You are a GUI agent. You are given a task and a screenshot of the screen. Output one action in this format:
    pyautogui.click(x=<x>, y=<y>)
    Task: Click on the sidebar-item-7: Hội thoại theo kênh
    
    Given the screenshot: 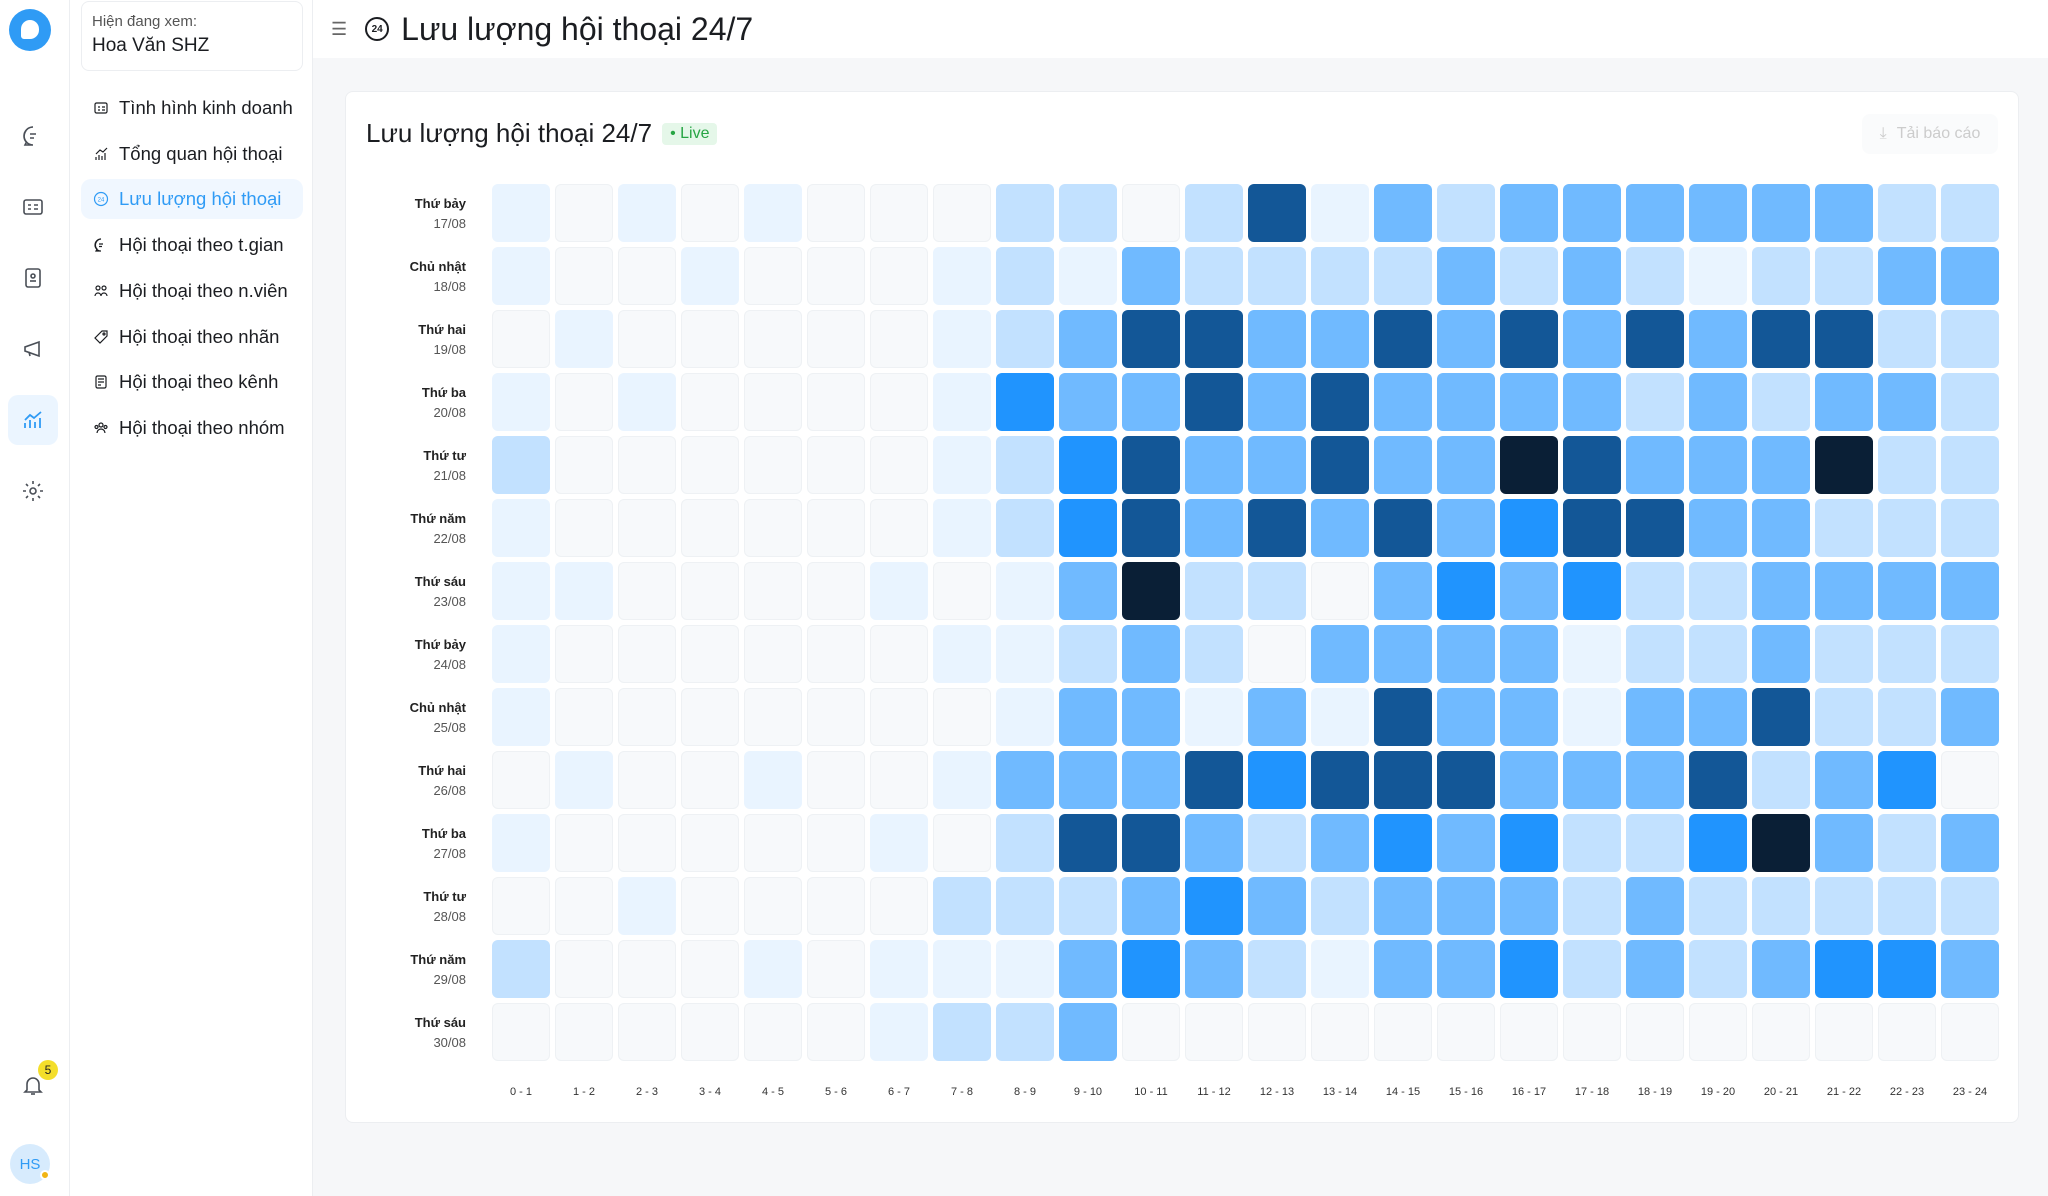 What is the action you would take?
    pyautogui.click(x=192, y=382)
    